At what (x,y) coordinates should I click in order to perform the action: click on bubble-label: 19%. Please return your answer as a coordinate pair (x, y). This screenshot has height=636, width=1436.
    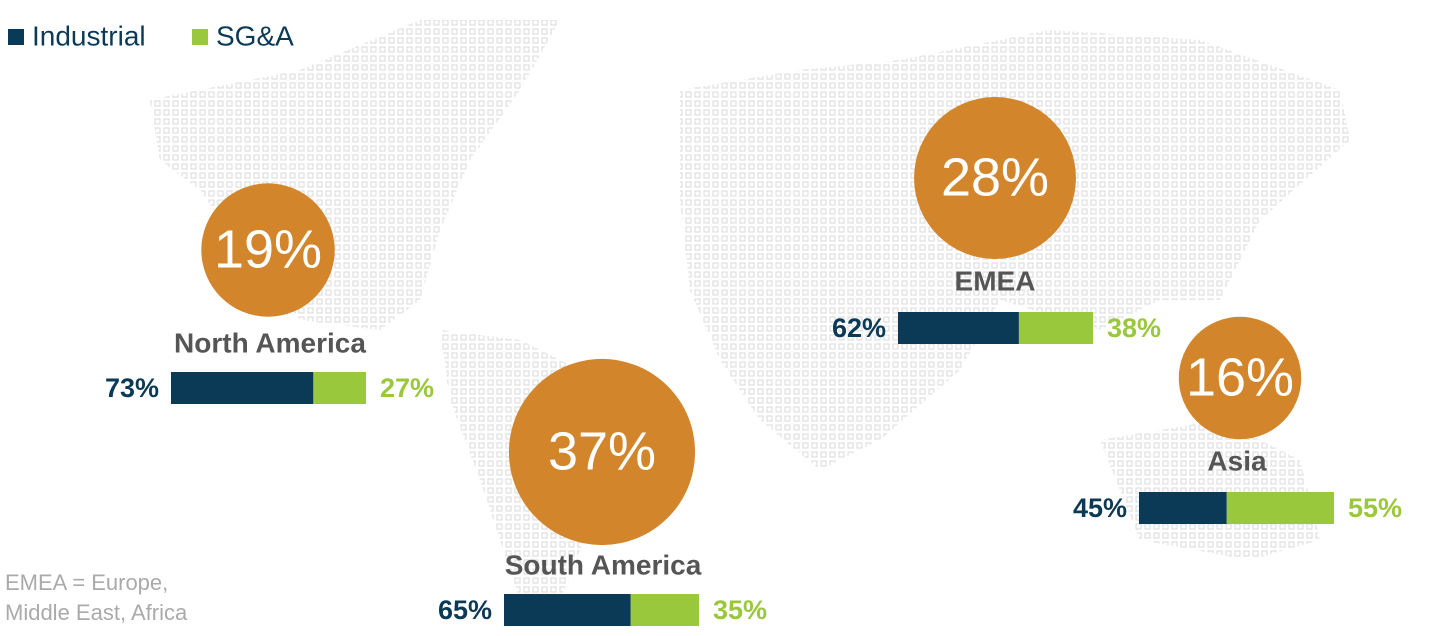
    Looking at the image, I should click on (268, 249).